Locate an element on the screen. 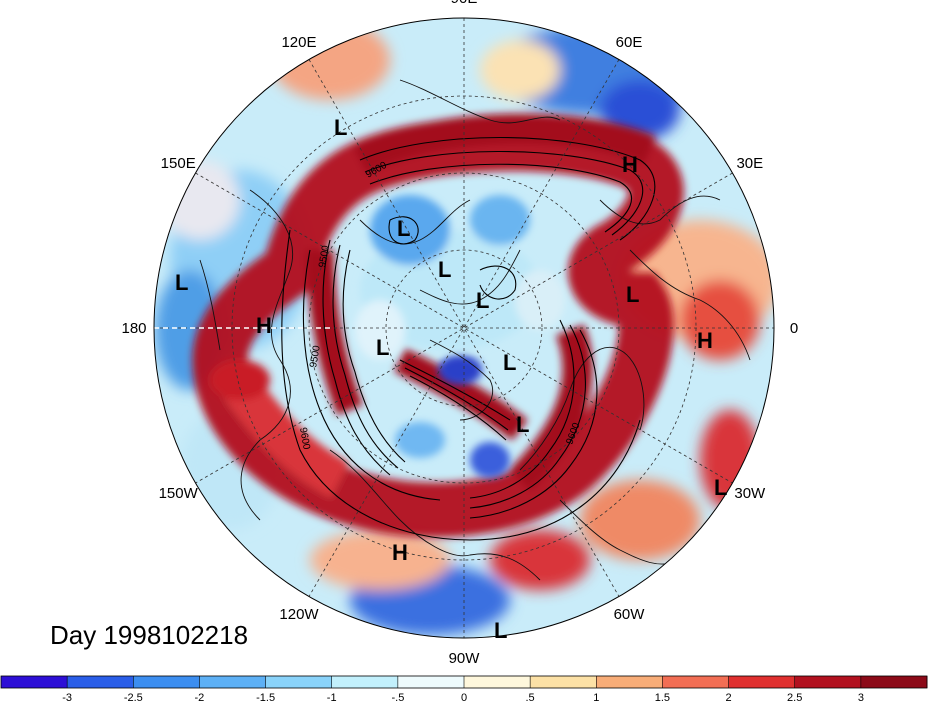 The width and height of the screenshot is (928, 702). contour-label: 9600 is located at coordinates (304, 439).